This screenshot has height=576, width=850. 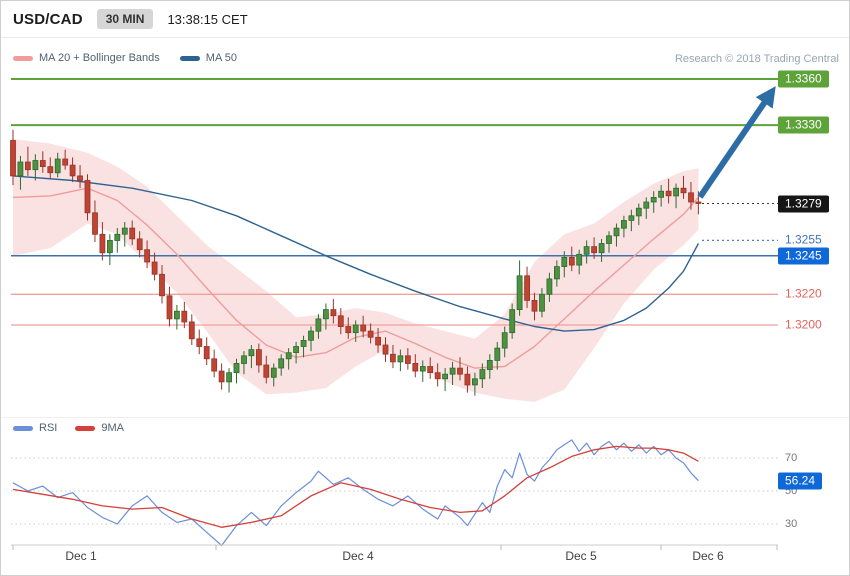 I want to click on rsi-ma-swatch-icon, so click(x=85, y=428).